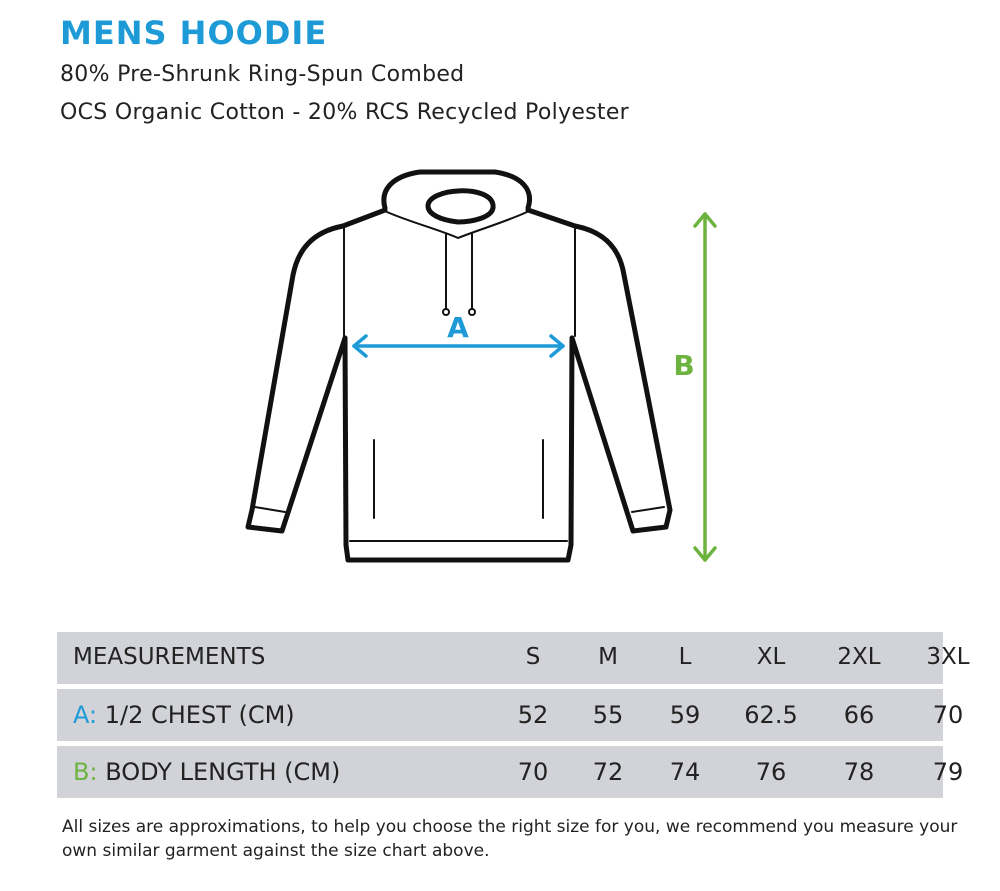  What do you see at coordinates (599, 370) in the screenshot?
I see `right-sleeve-outline` at bounding box center [599, 370].